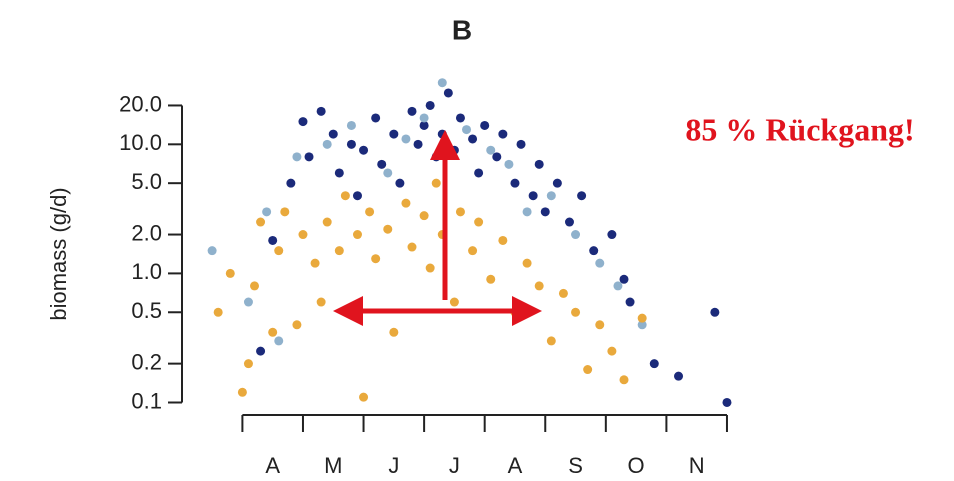  I want to click on y-axis-label: biomass (g/d), so click(58, 253).